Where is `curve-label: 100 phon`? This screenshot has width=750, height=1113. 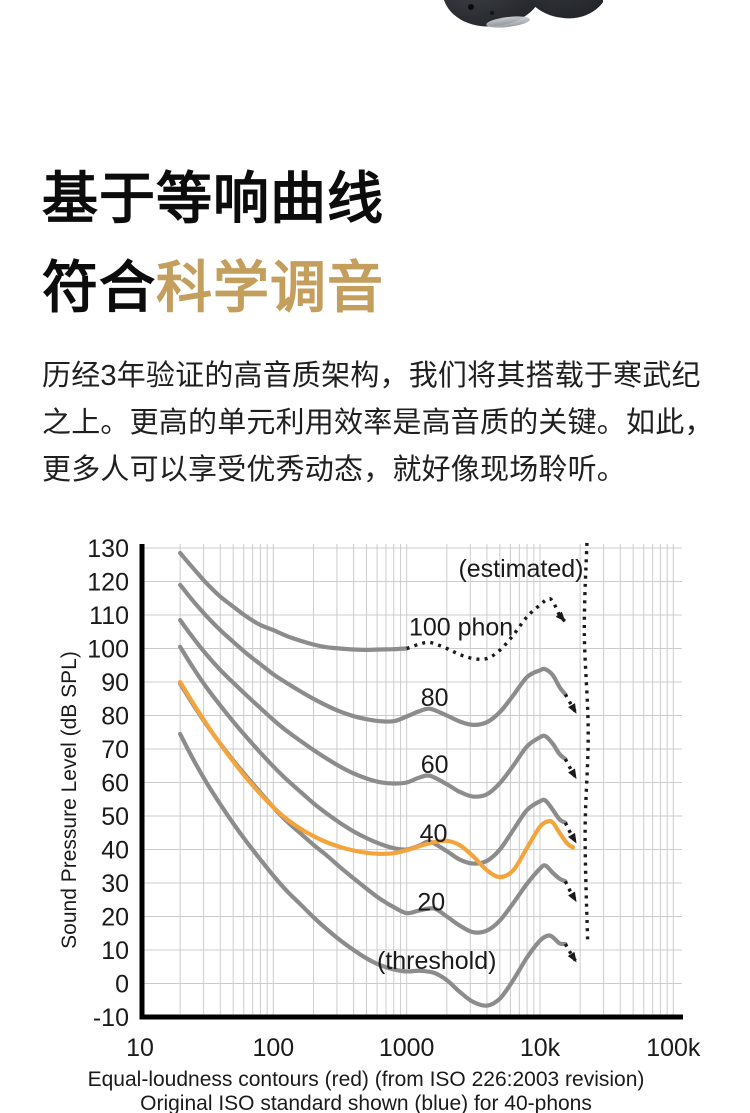 curve-label: 100 phon is located at coordinates (461, 628).